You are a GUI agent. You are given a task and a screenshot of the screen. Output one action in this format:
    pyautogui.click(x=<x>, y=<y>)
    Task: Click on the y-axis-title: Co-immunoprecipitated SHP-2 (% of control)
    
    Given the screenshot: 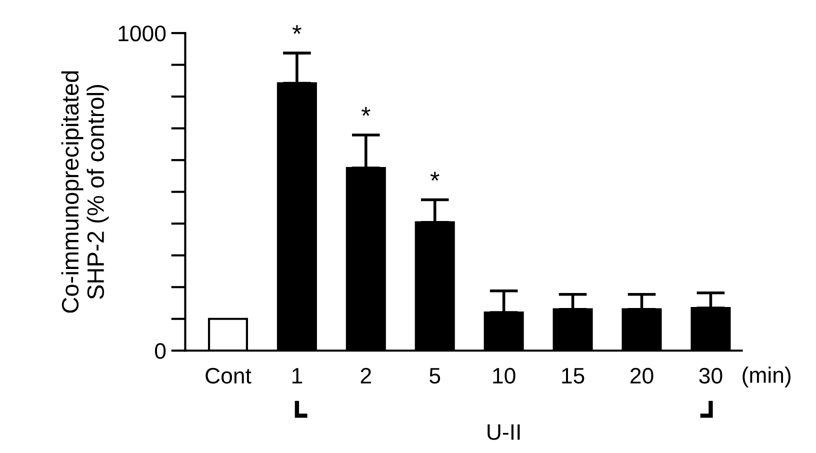 What is the action you would take?
    pyautogui.click(x=85, y=192)
    